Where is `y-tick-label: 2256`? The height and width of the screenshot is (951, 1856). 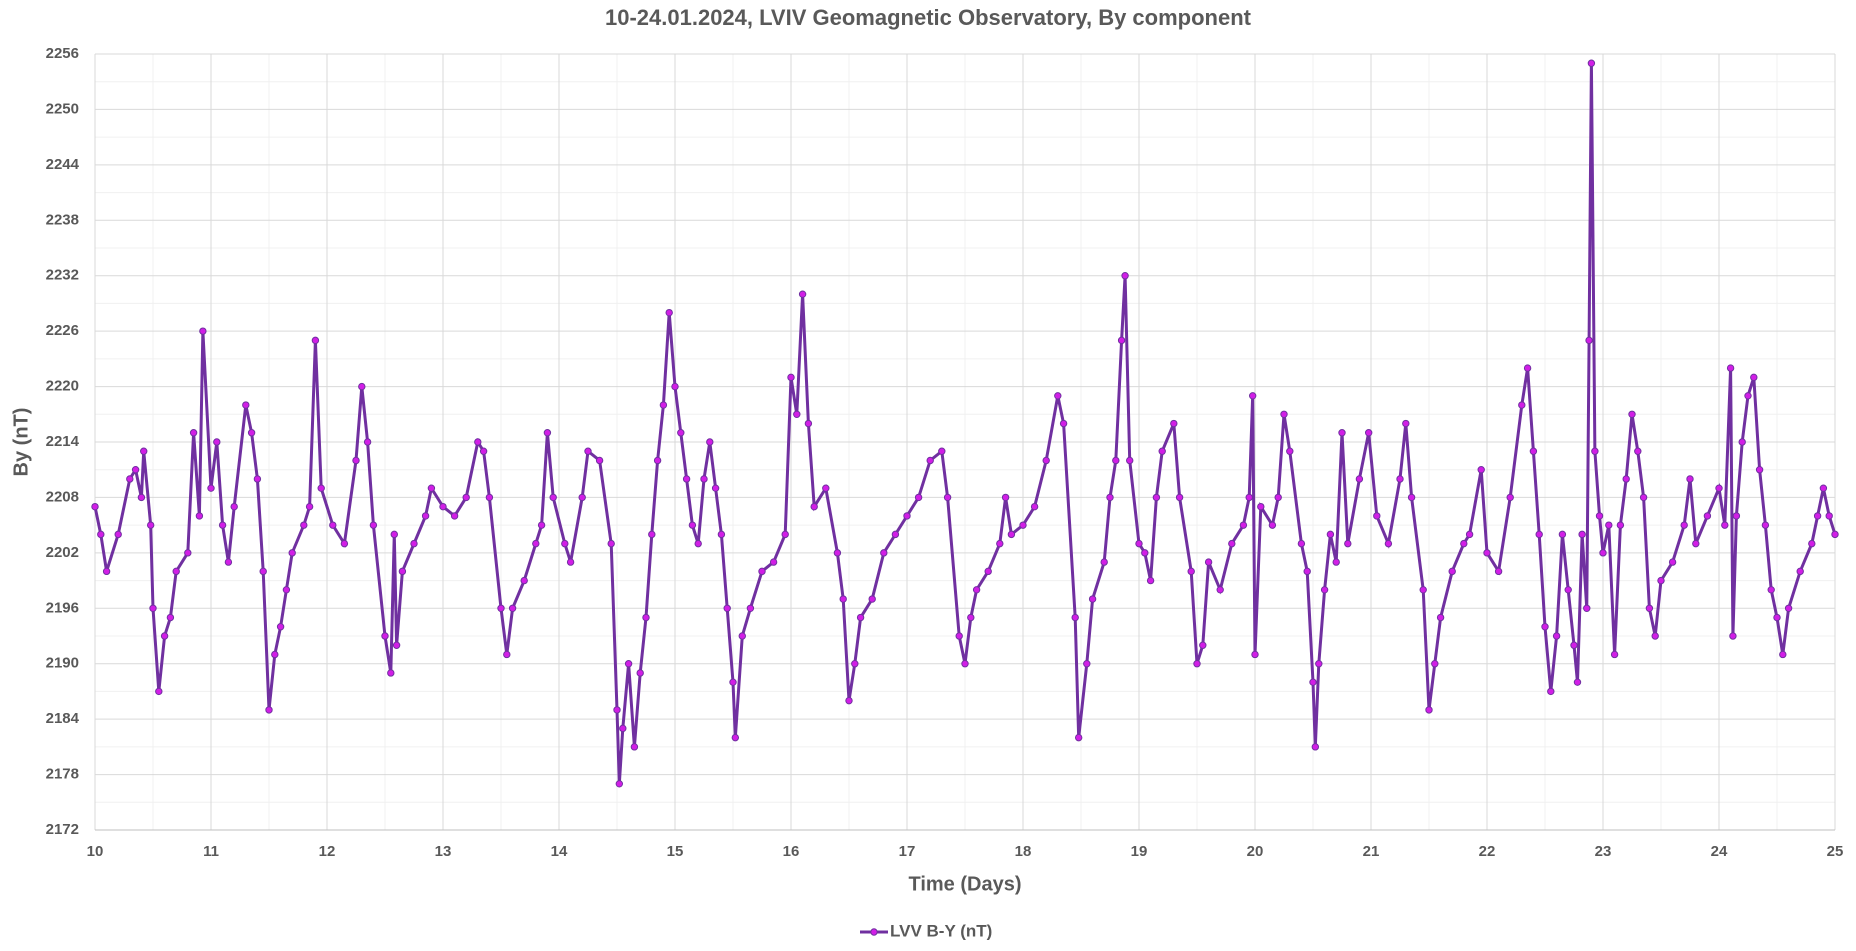 y-tick-label: 2256 is located at coordinates (62, 53).